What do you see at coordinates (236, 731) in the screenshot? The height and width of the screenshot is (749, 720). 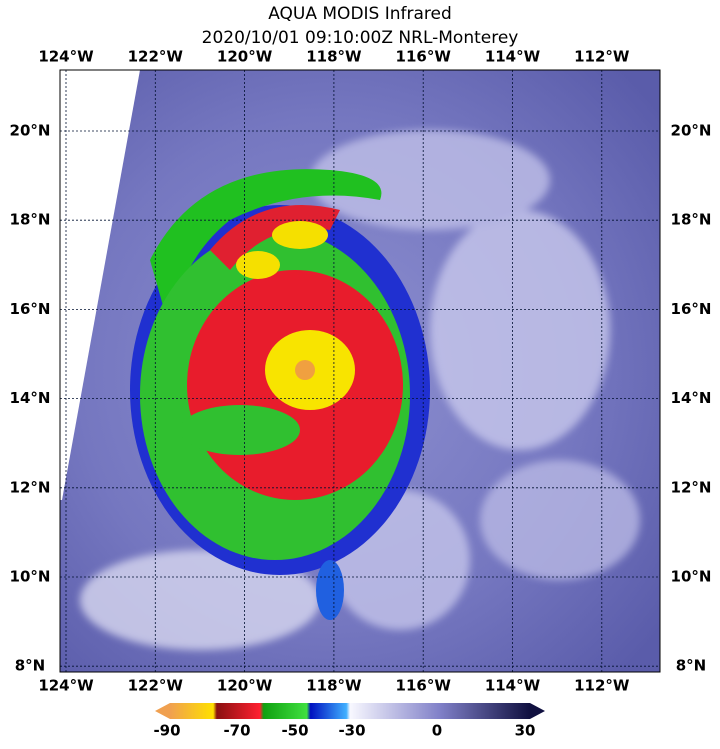 I see `colorbar-tick-label: -70` at bounding box center [236, 731].